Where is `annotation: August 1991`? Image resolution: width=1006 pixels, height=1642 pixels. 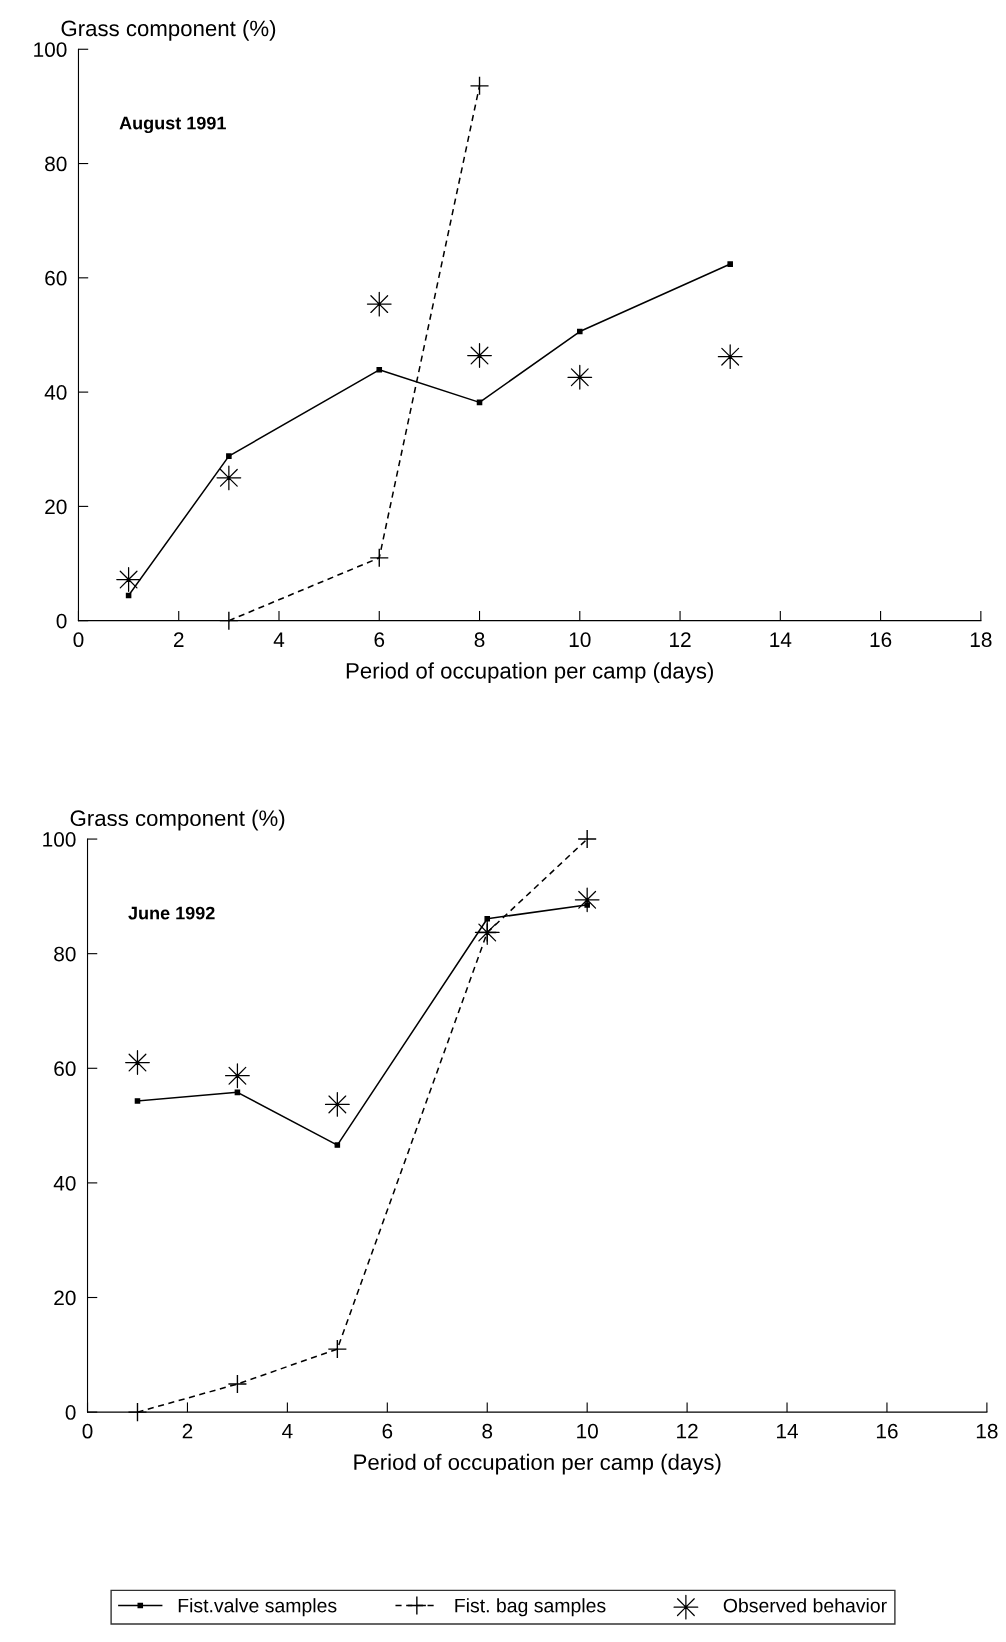 annotation: August 1991 is located at coordinates (172, 125).